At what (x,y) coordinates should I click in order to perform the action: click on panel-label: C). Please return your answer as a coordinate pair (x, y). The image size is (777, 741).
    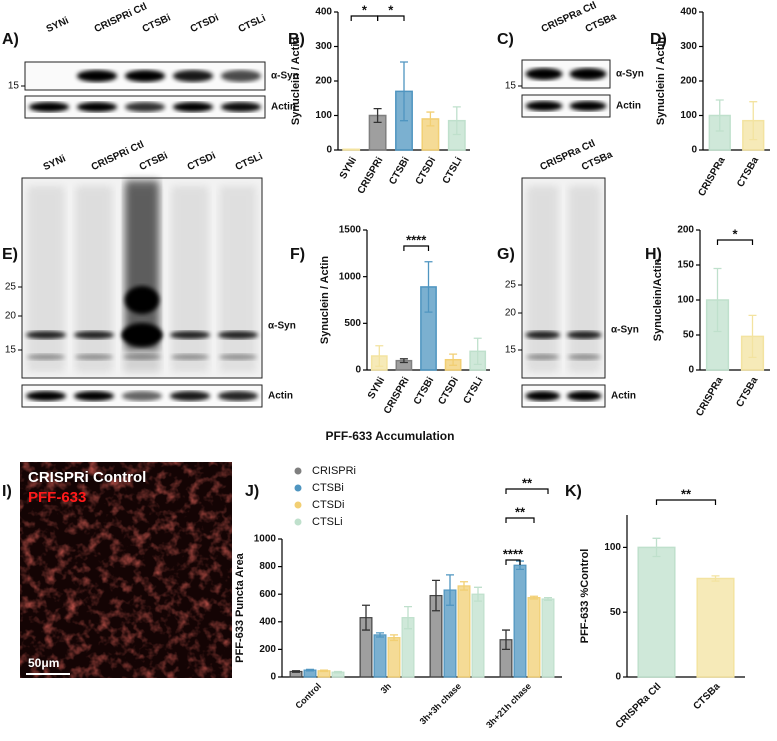
    Looking at the image, I should click on (505, 39).